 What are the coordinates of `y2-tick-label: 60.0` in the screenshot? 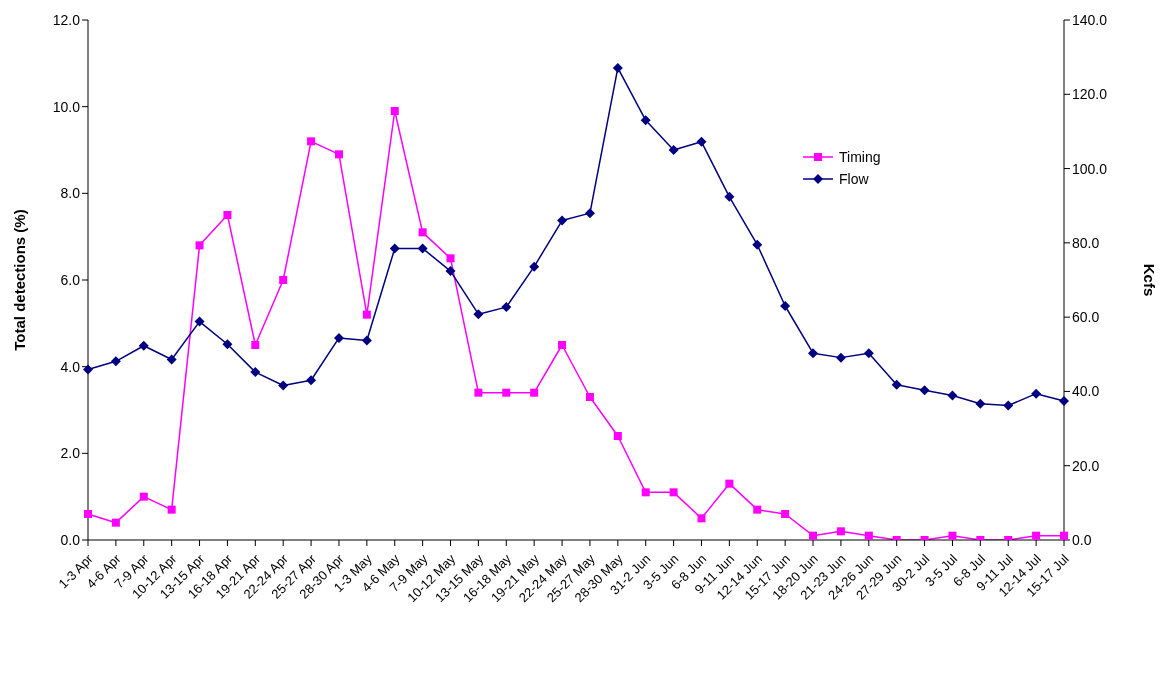 It's located at (1086, 317).